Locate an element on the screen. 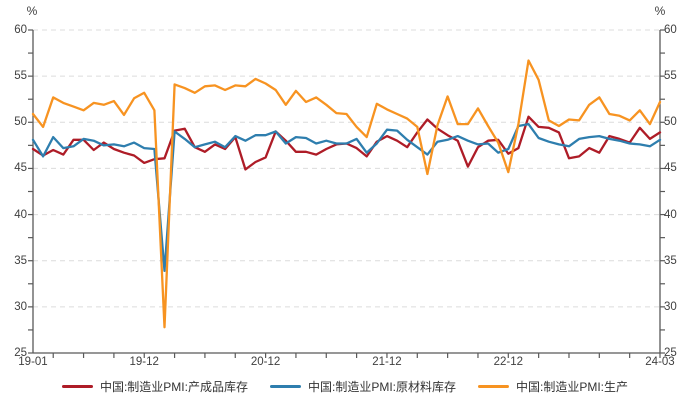 This screenshot has height=403, width=690. y-tick-label-right-50: 50 is located at coordinates (670, 122).